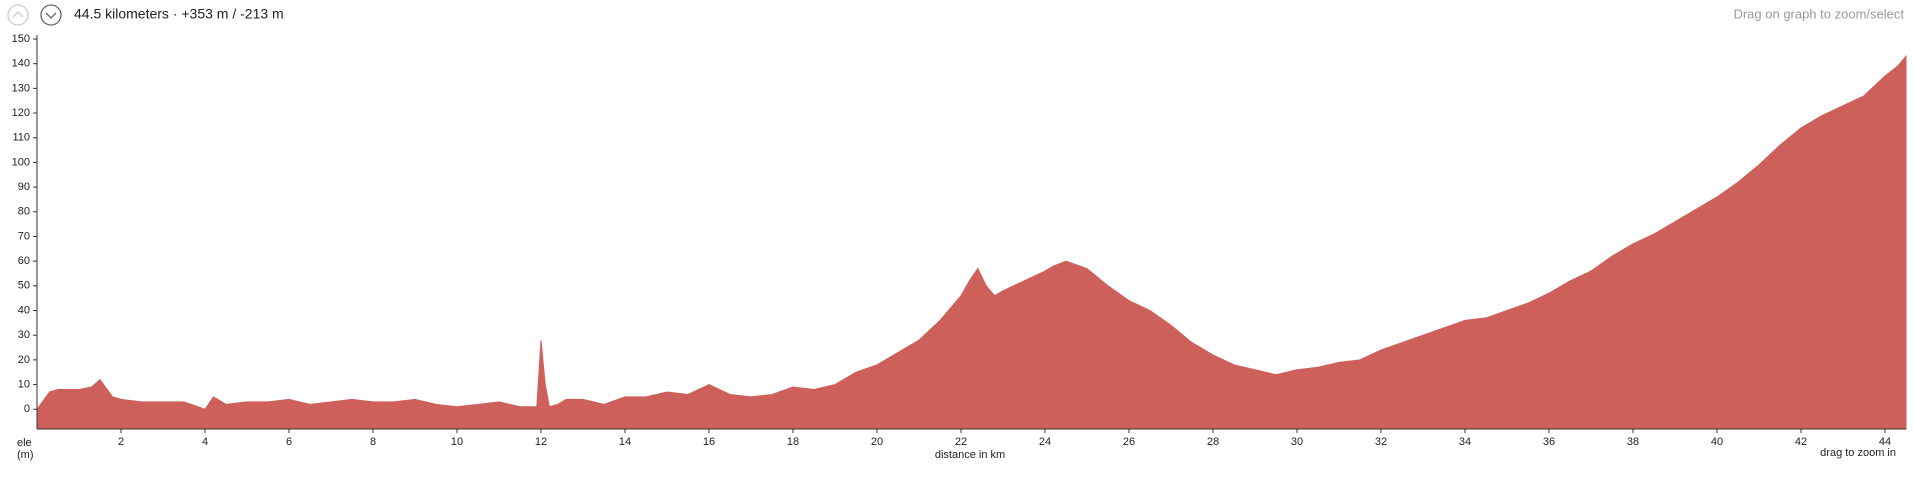 The image size is (1913, 480). I want to click on x-tick-label: 22, so click(961, 442).